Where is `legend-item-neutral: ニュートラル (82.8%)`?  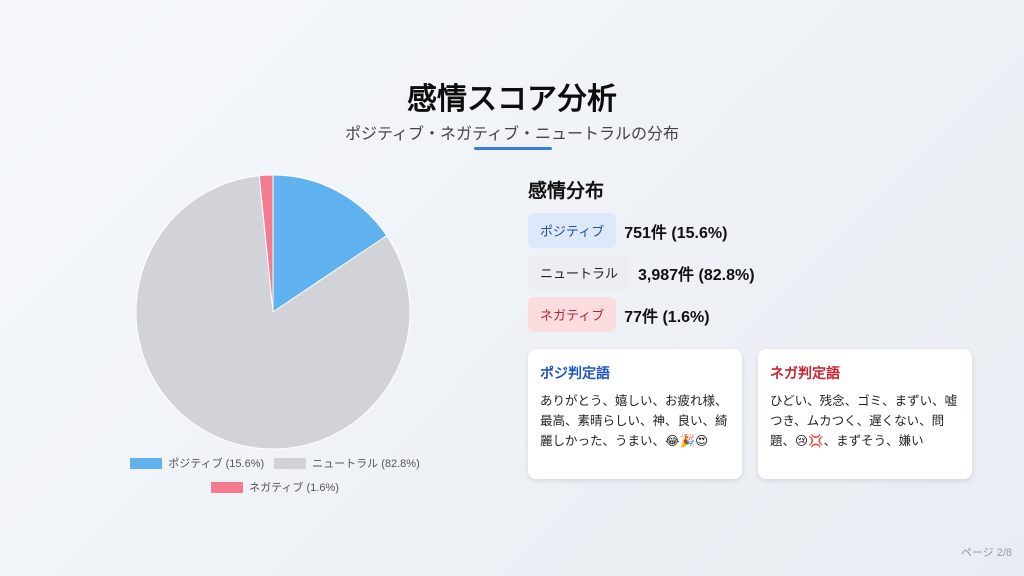 legend-item-neutral: ニュートラル (82.8%) is located at coordinates (347, 463).